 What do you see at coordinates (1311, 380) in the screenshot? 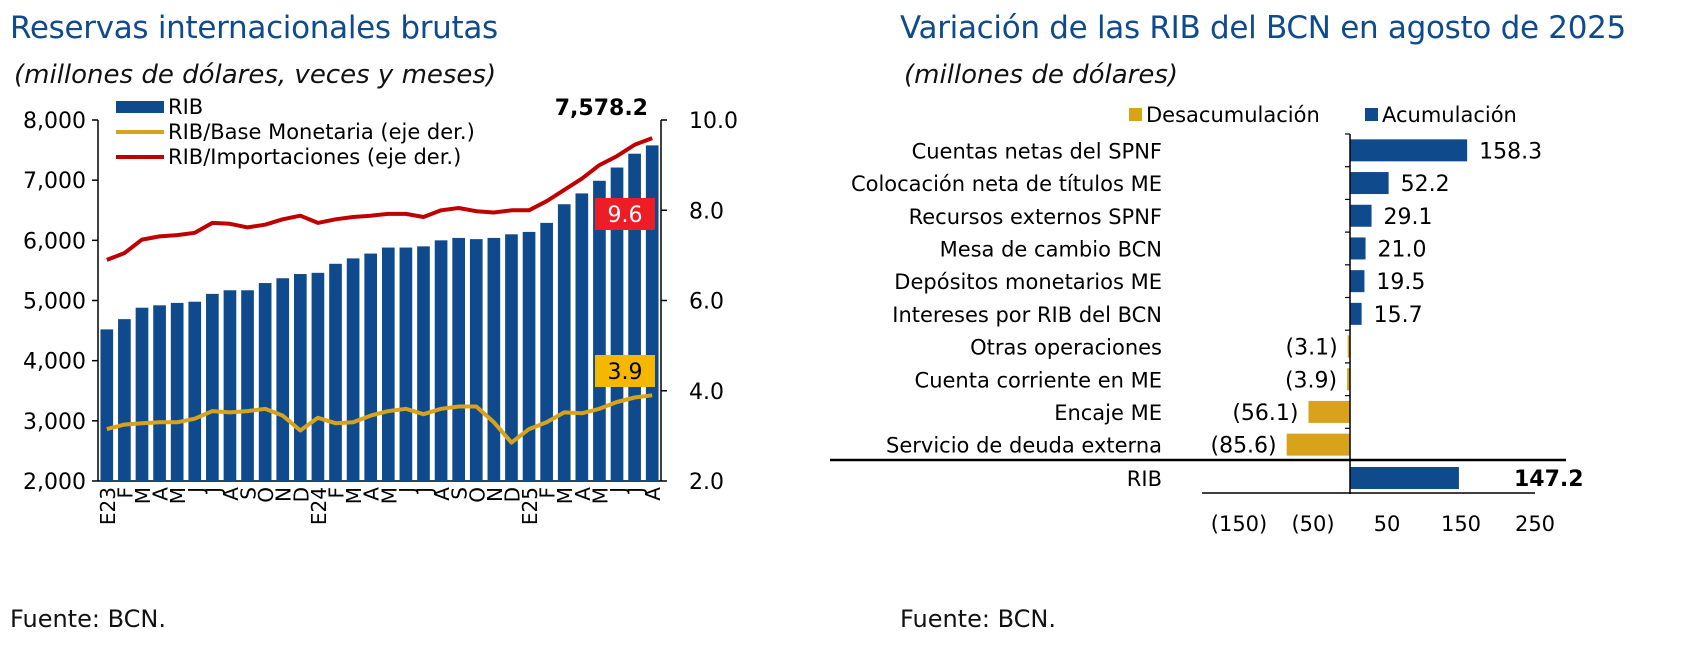
I see `data-label: (3.9)` at bounding box center [1311, 380].